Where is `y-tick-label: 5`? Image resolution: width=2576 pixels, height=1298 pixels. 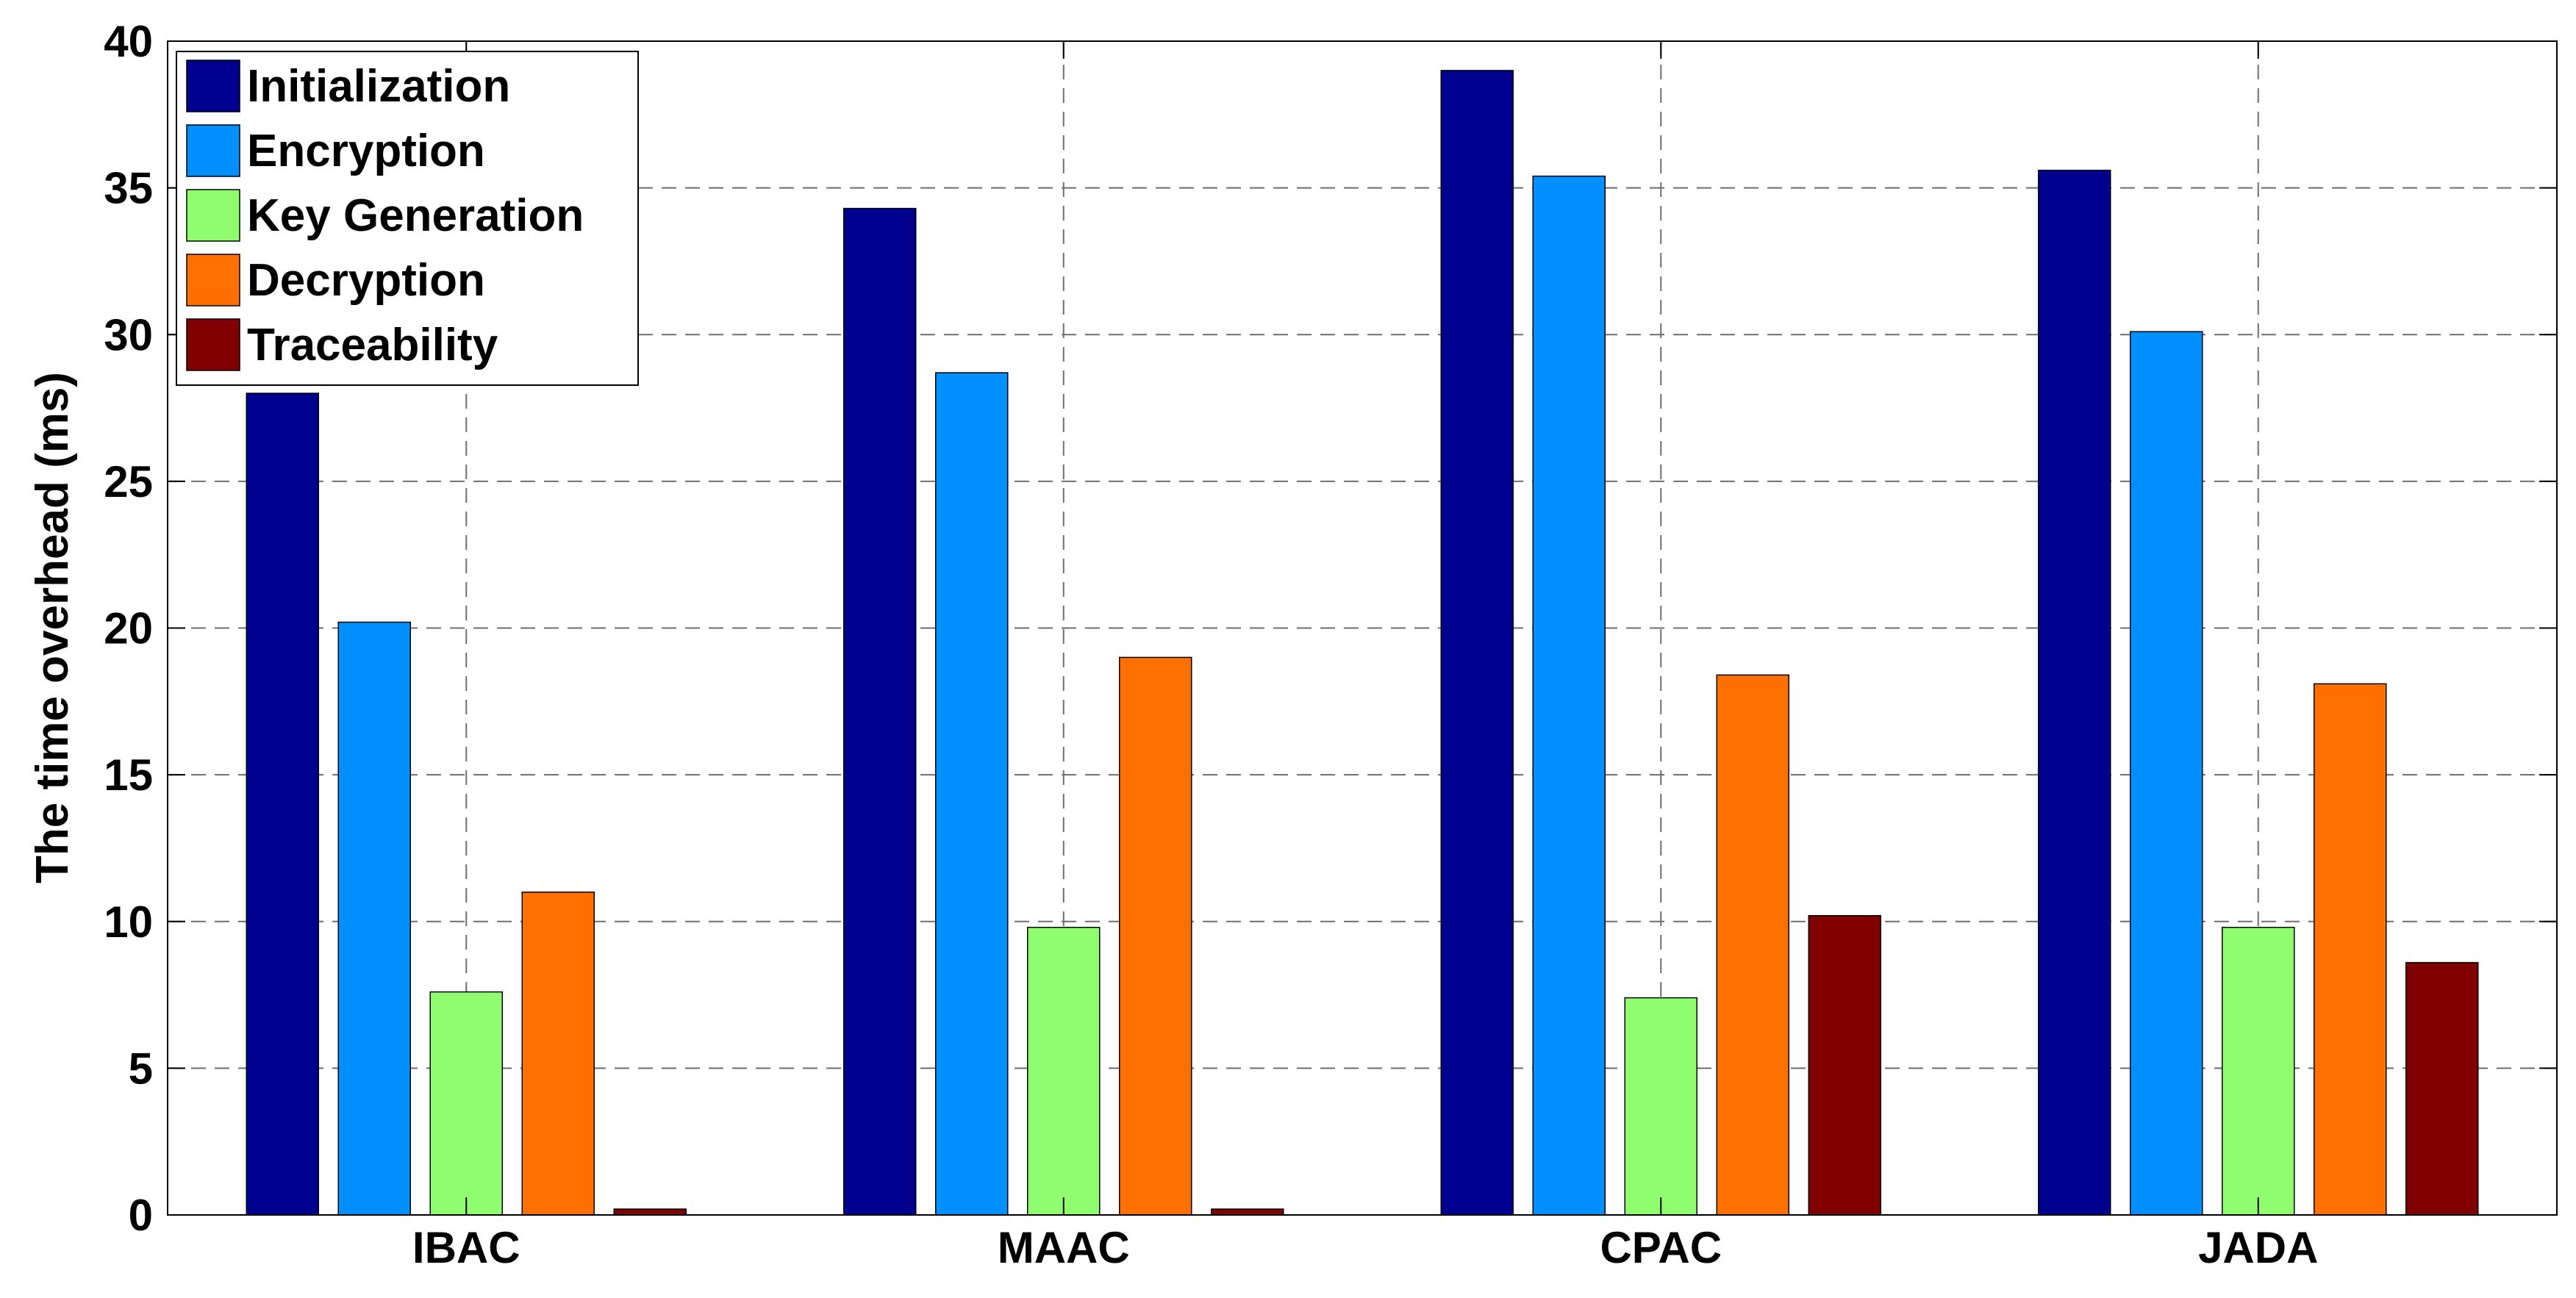
y-tick-label: 5 is located at coordinates (141, 1069).